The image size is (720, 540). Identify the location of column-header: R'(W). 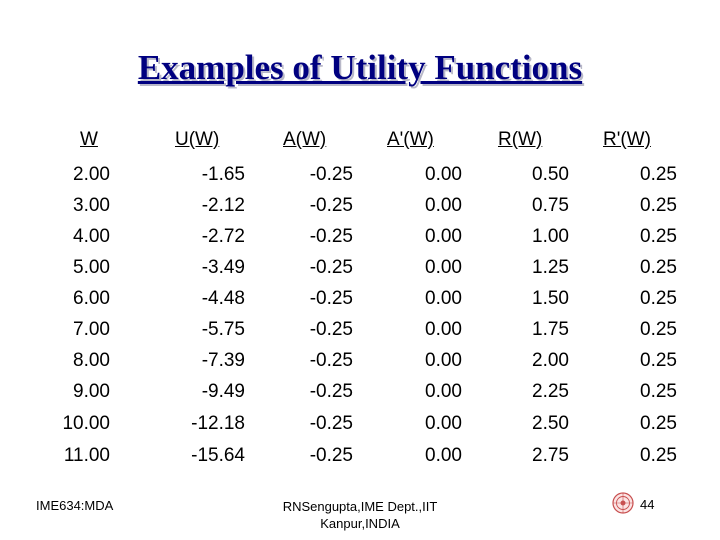
(627, 139).